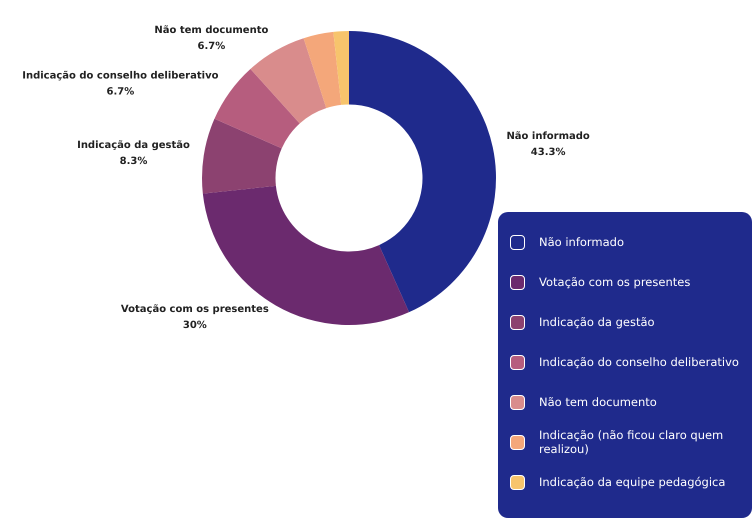 This screenshot has height=520, width=754. I want to click on slice-label: Votação com os presentes, so click(194, 310).